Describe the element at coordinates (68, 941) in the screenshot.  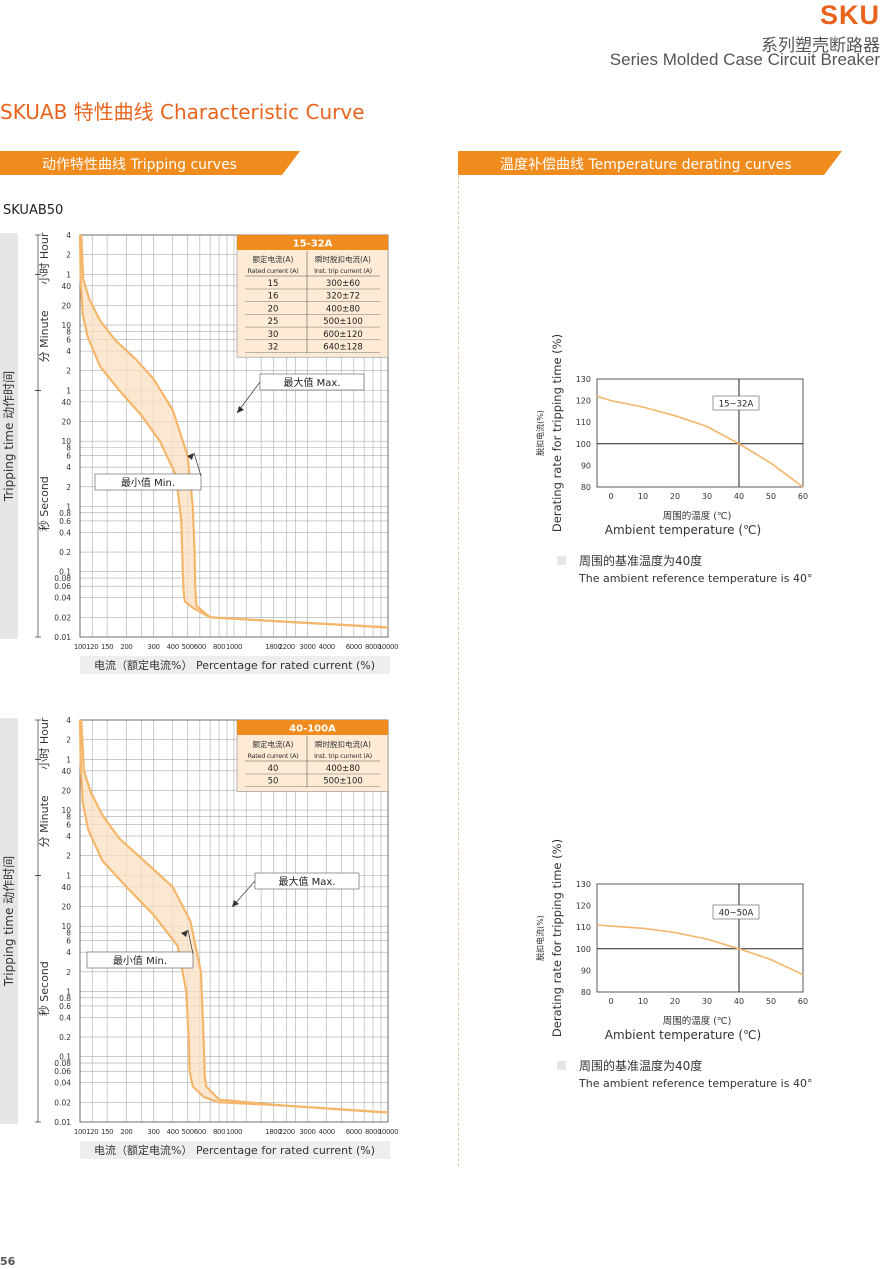
I see `y-tick-label: 6` at that location.